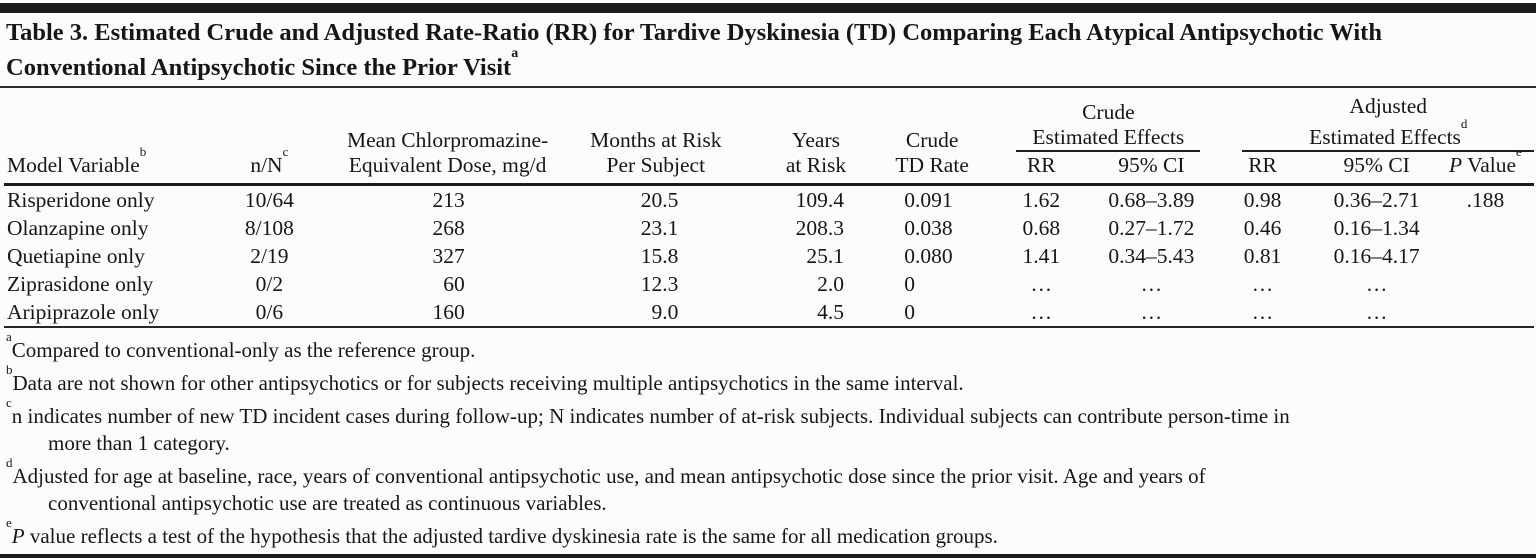  I want to click on footnote-a-marker: a, so click(9, 337).